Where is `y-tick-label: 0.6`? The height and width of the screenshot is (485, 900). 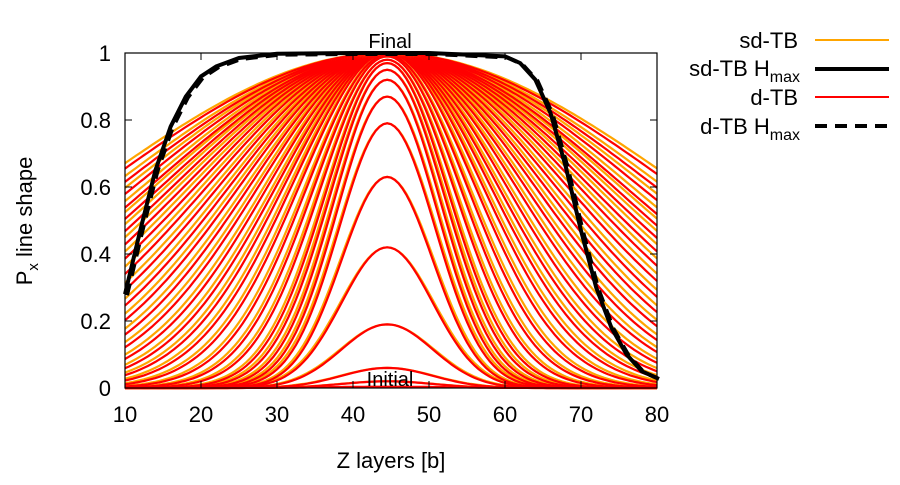
y-tick-label: 0.6 is located at coordinates (95, 187).